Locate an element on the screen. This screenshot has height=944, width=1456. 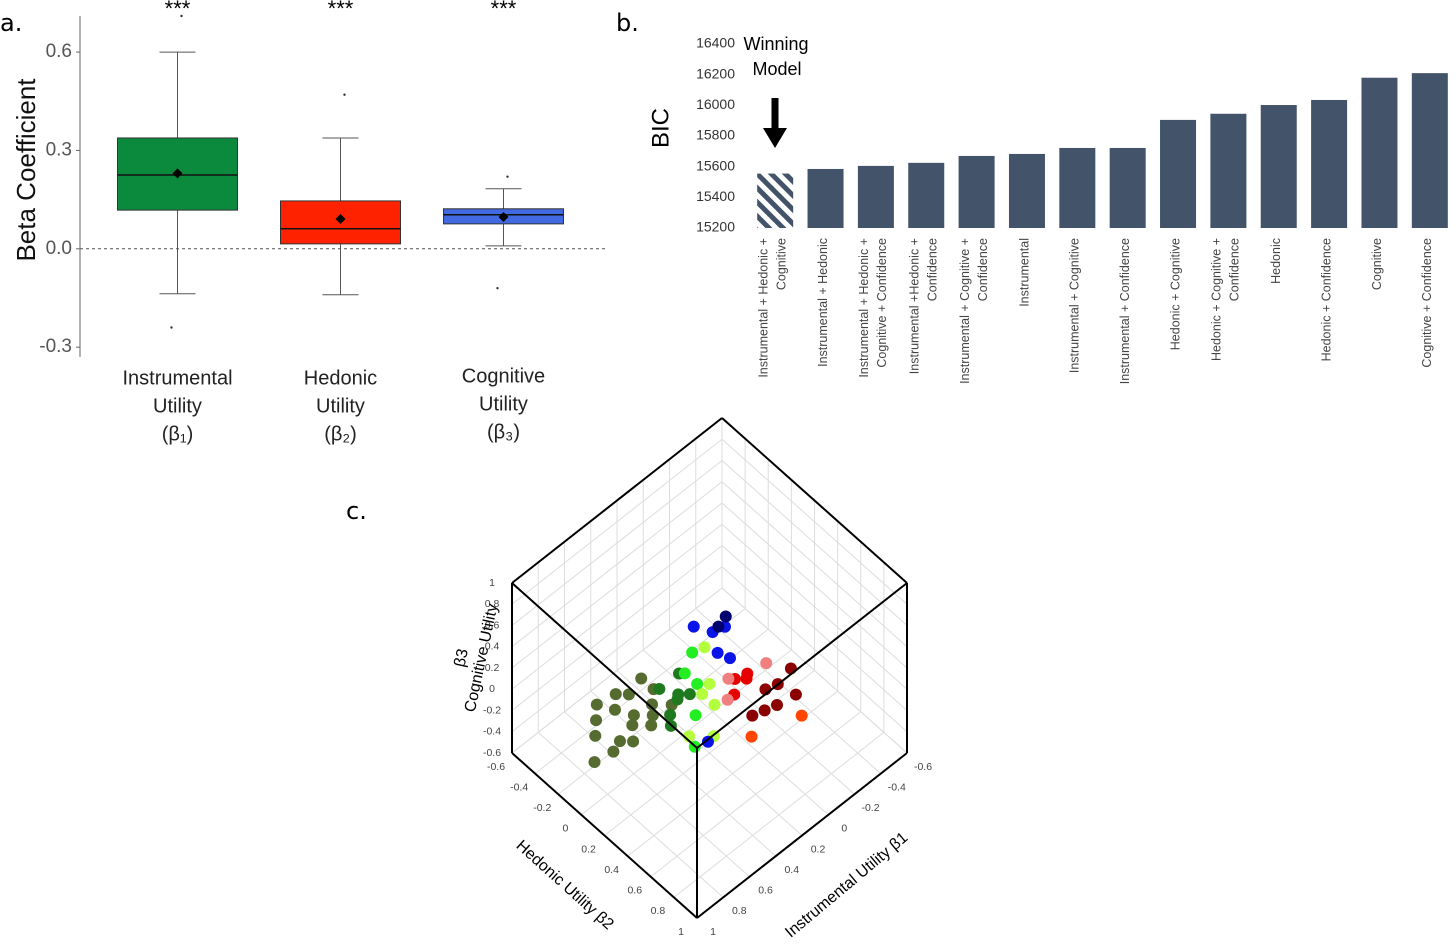
y-axis-title: Hedonic Utility β2 is located at coordinates (565, 885).